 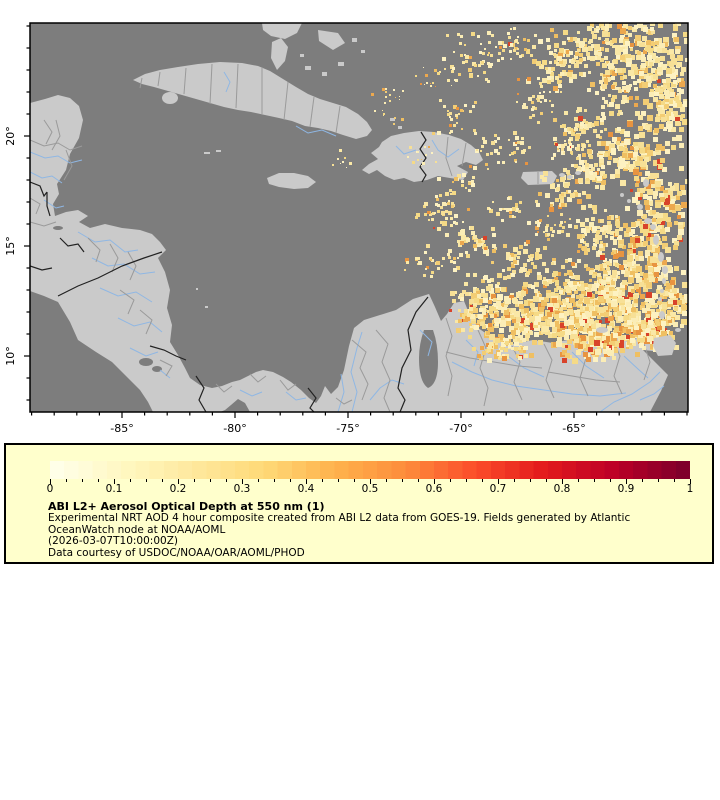 I want to click on admin-border, so click(x=483, y=368).